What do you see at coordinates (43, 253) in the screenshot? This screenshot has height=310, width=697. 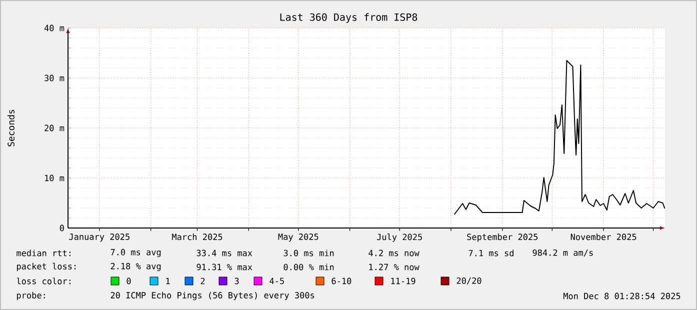 I see `text: median rtt:` at bounding box center [43, 253].